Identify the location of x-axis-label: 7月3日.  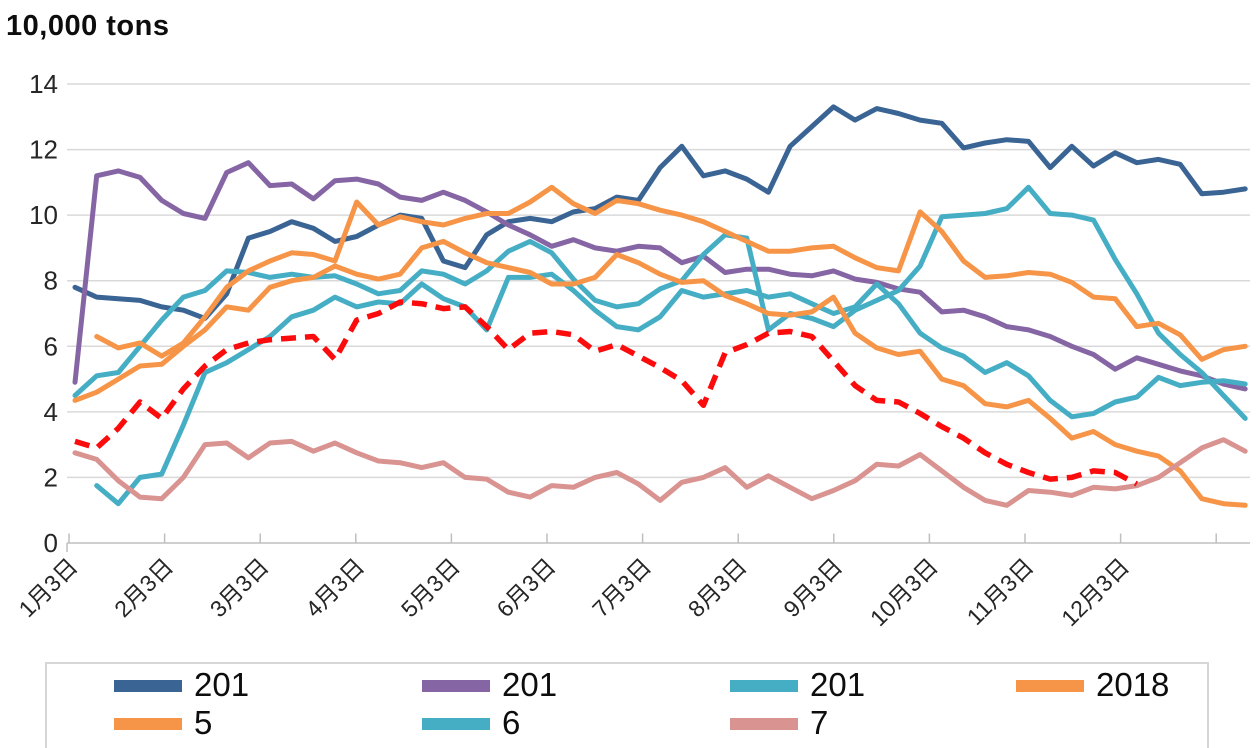
(621, 587).